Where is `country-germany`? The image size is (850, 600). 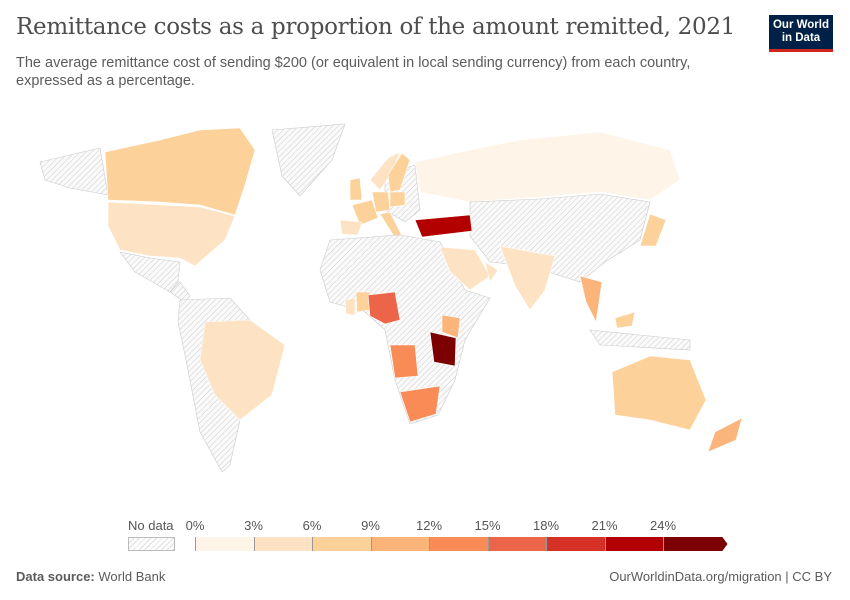 country-germany is located at coordinates (381, 202).